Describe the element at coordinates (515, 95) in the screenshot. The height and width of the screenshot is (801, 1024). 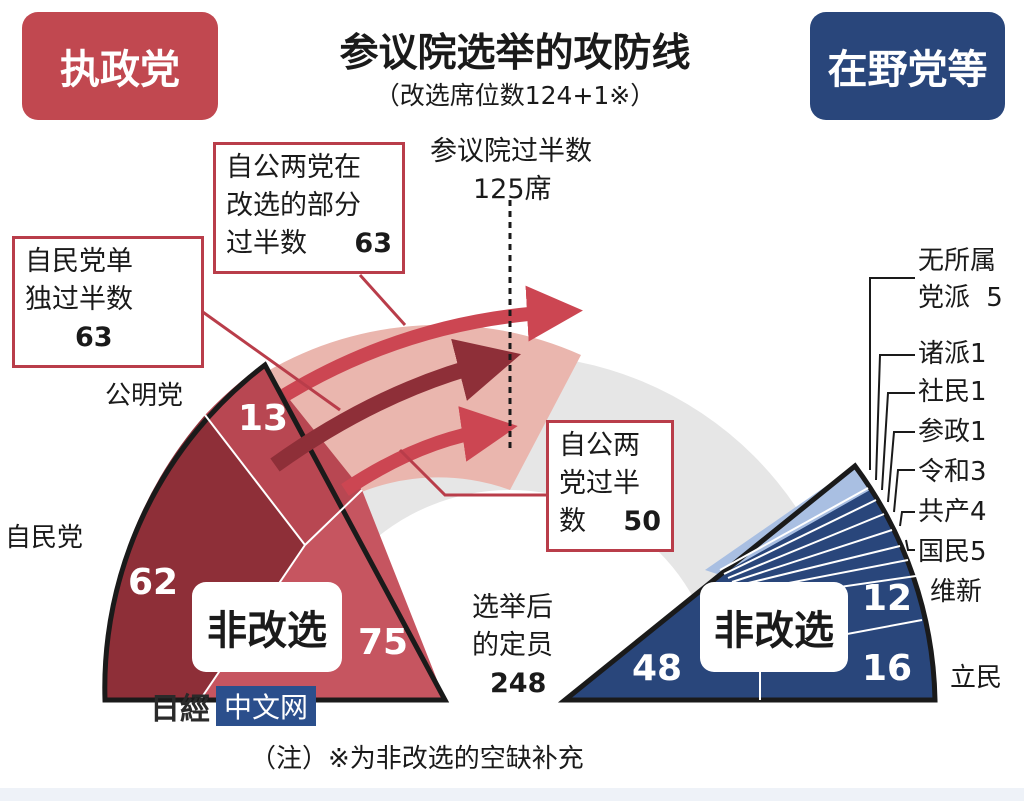
I see `chart-subtitle: （改选席位数124+1※）` at that location.